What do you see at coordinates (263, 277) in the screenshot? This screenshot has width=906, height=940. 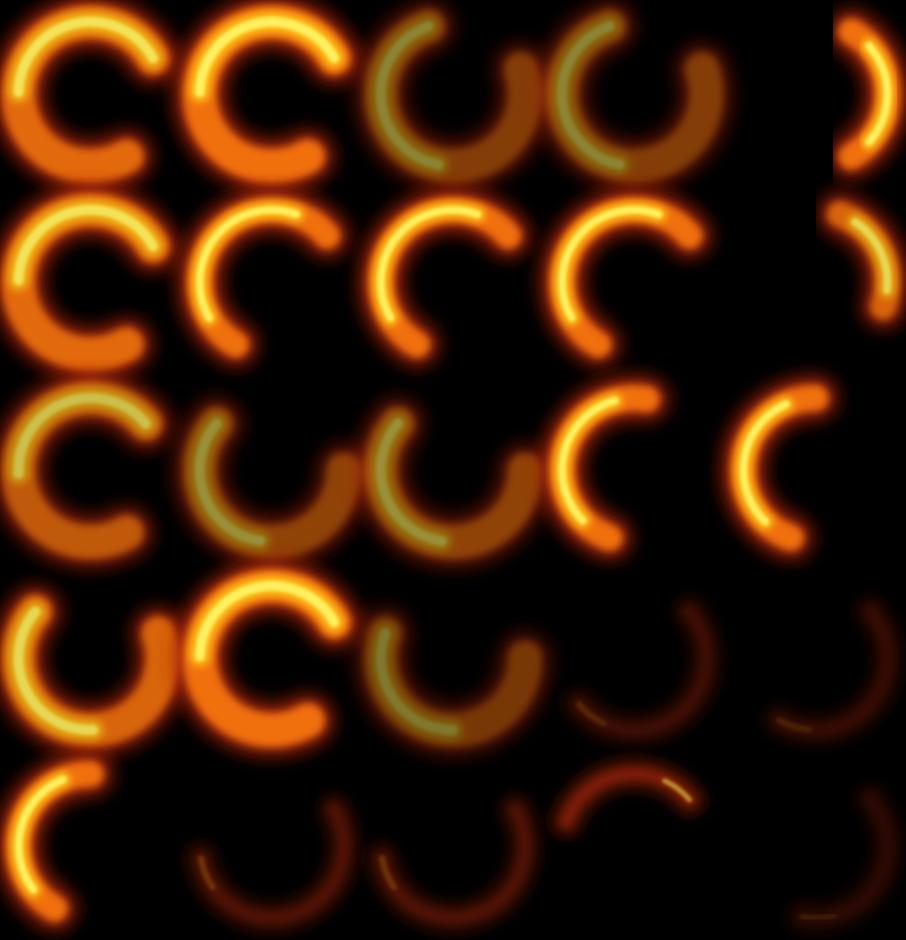 I see `flame-frame-r2c2` at bounding box center [263, 277].